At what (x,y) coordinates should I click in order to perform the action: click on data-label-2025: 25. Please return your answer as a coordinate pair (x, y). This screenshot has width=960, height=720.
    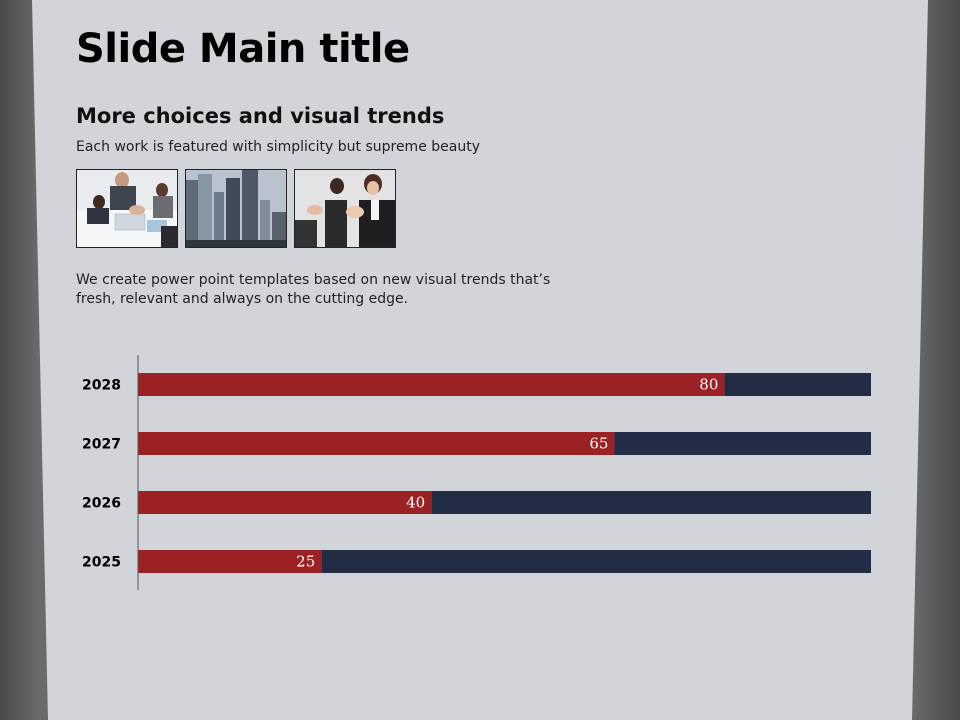
    Looking at the image, I should click on (305, 562).